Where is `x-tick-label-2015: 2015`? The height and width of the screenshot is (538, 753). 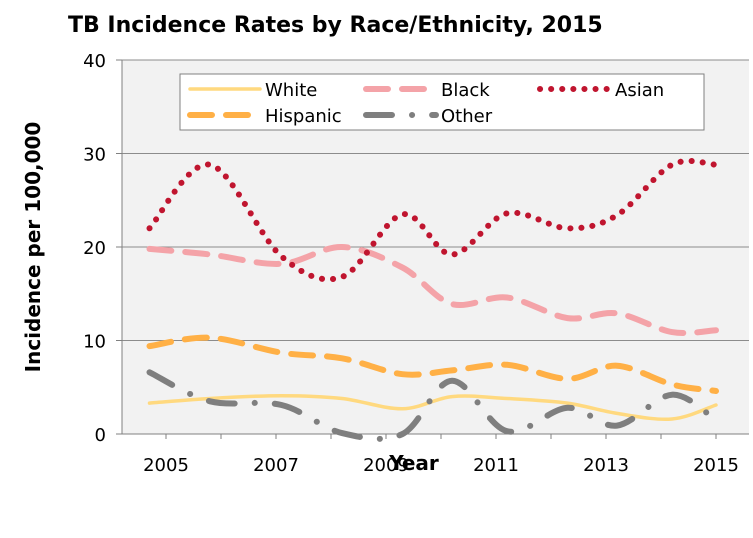 x-tick-label-2015: 2015 is located at coordinates (716, 465).